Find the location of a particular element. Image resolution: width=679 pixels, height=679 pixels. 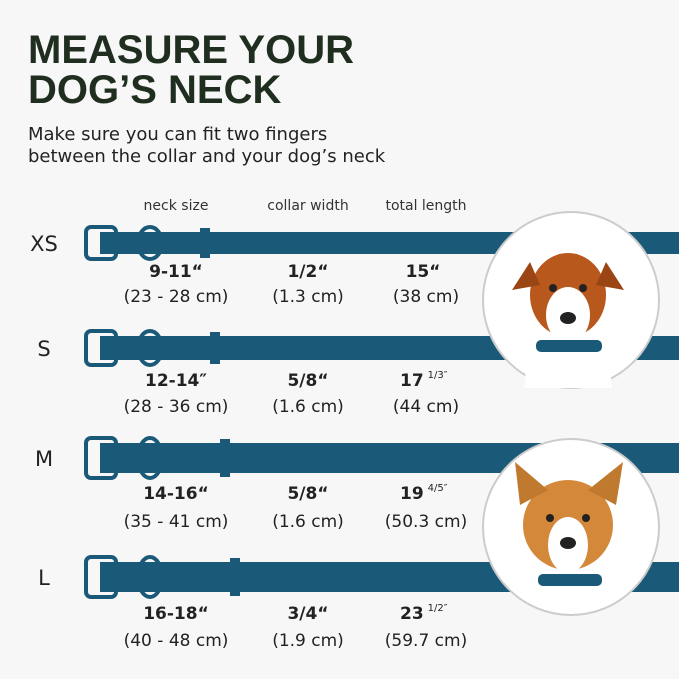

neck-size: 12-14″ is located at coordinates (176, 381).